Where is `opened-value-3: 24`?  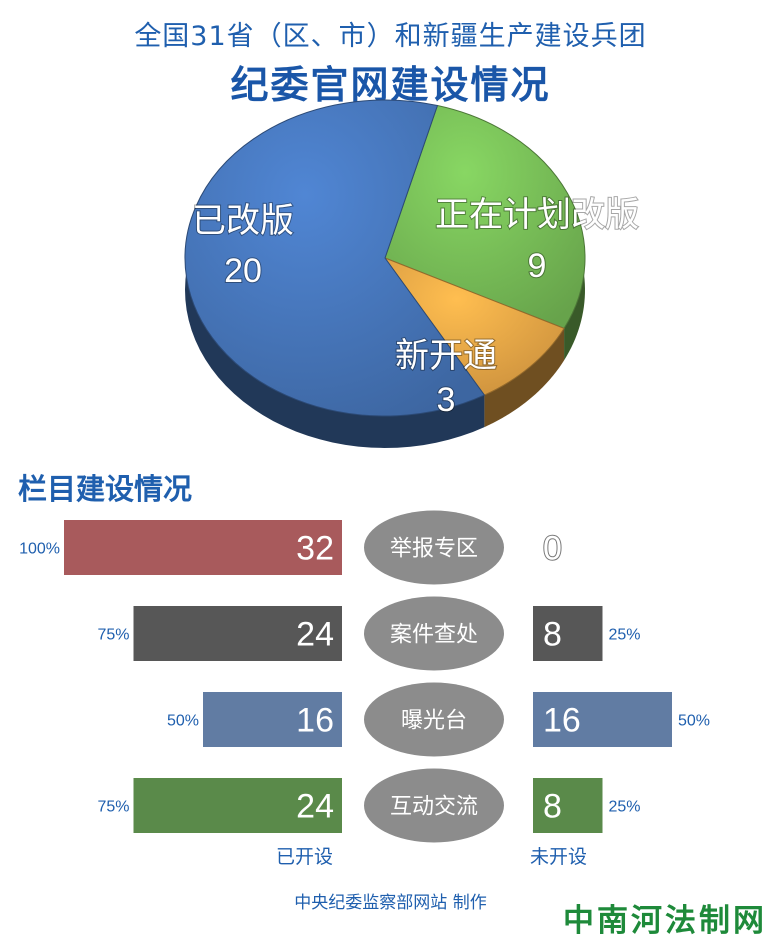 opened-value-3: 24 is located at coordinates (315, 807).